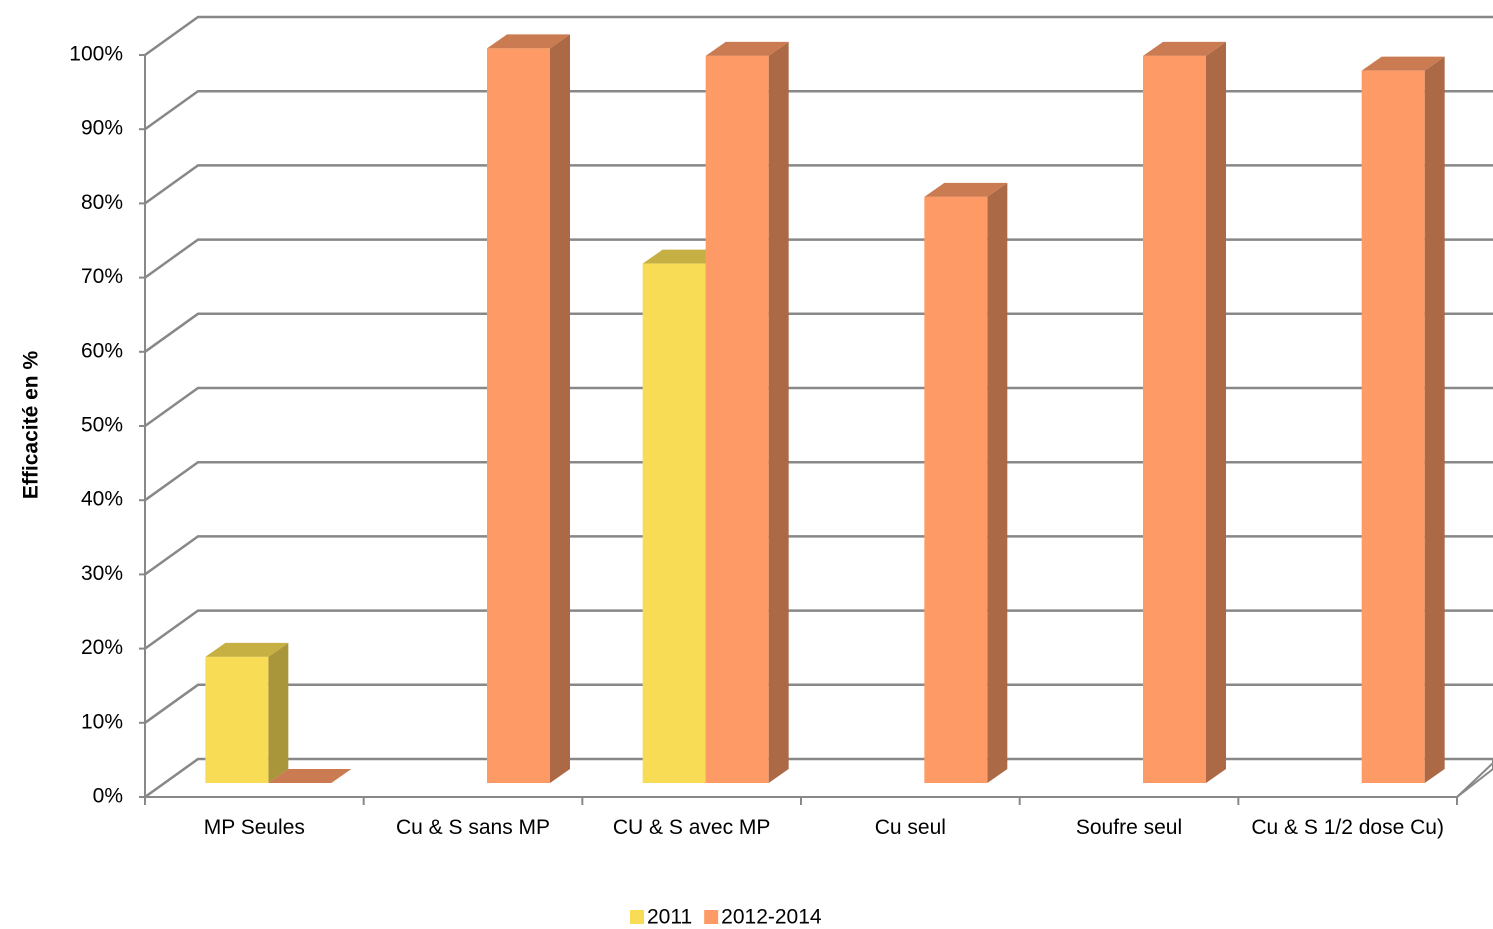 This screenshot has height=929, width=1493. Describe the element at coordinates (102, 350) in the screenshot. I see `y-tick-label: 60%` at that location.